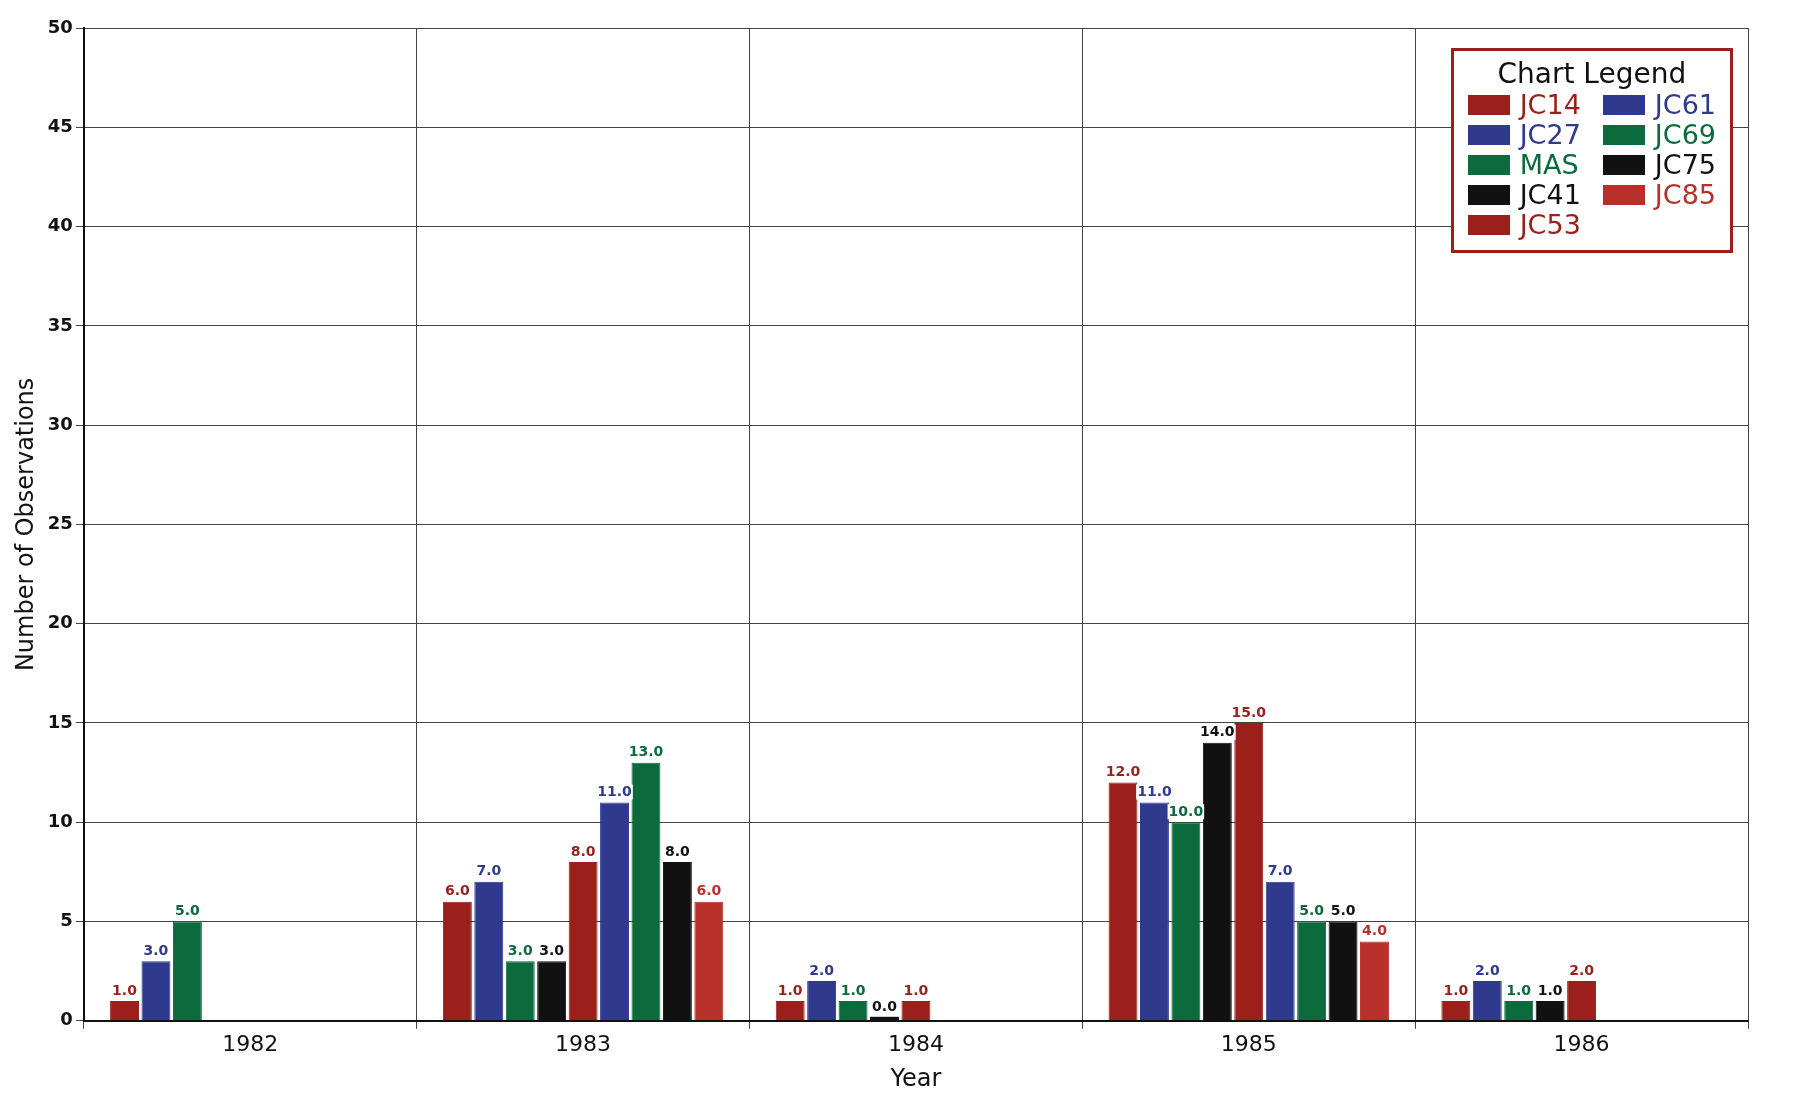 The image size is (1793, 1108). I want to click on y-tick-label: 30, so click(60, 423).